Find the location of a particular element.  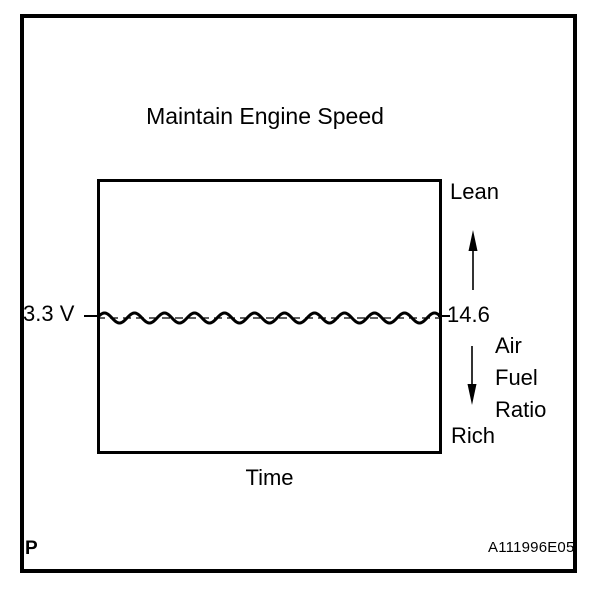

rich-down-arrow-icon is located at coordinates (472, 375).